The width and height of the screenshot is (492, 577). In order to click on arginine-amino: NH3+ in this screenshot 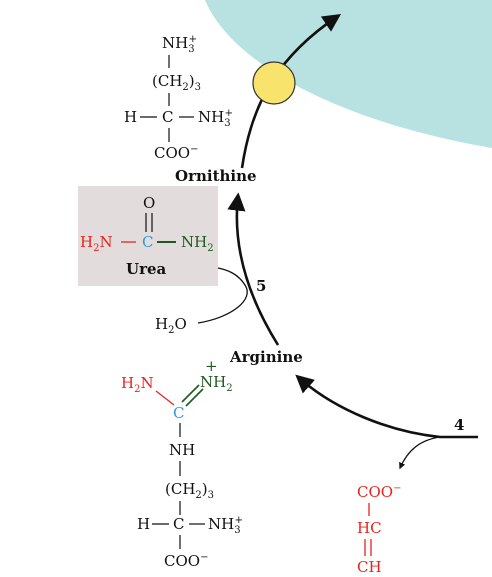, I will do `click(225, 525)`.